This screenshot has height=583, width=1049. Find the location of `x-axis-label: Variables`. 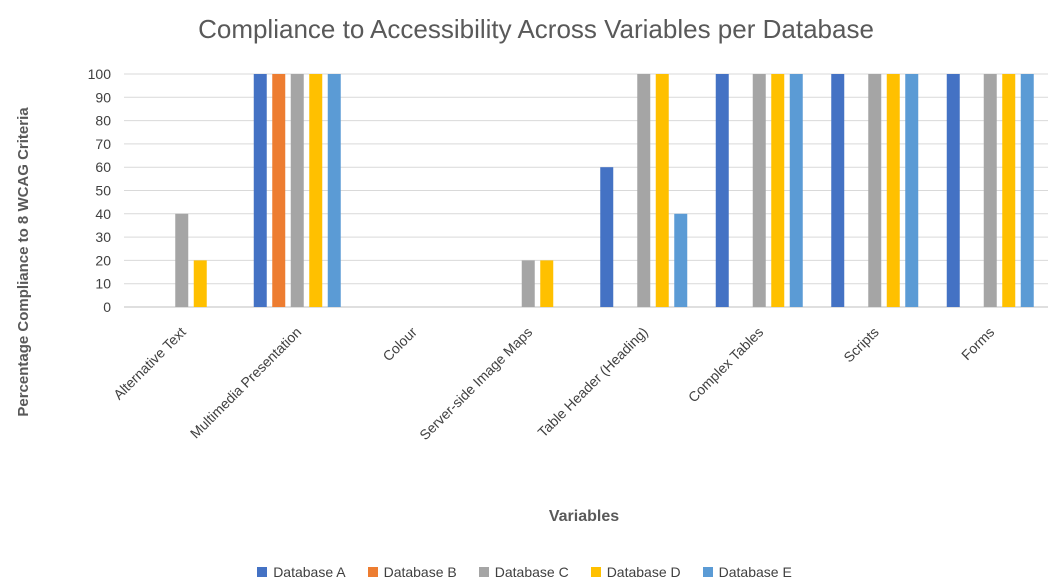

x-axis-label: Variables is located at coordinates (584, 516).